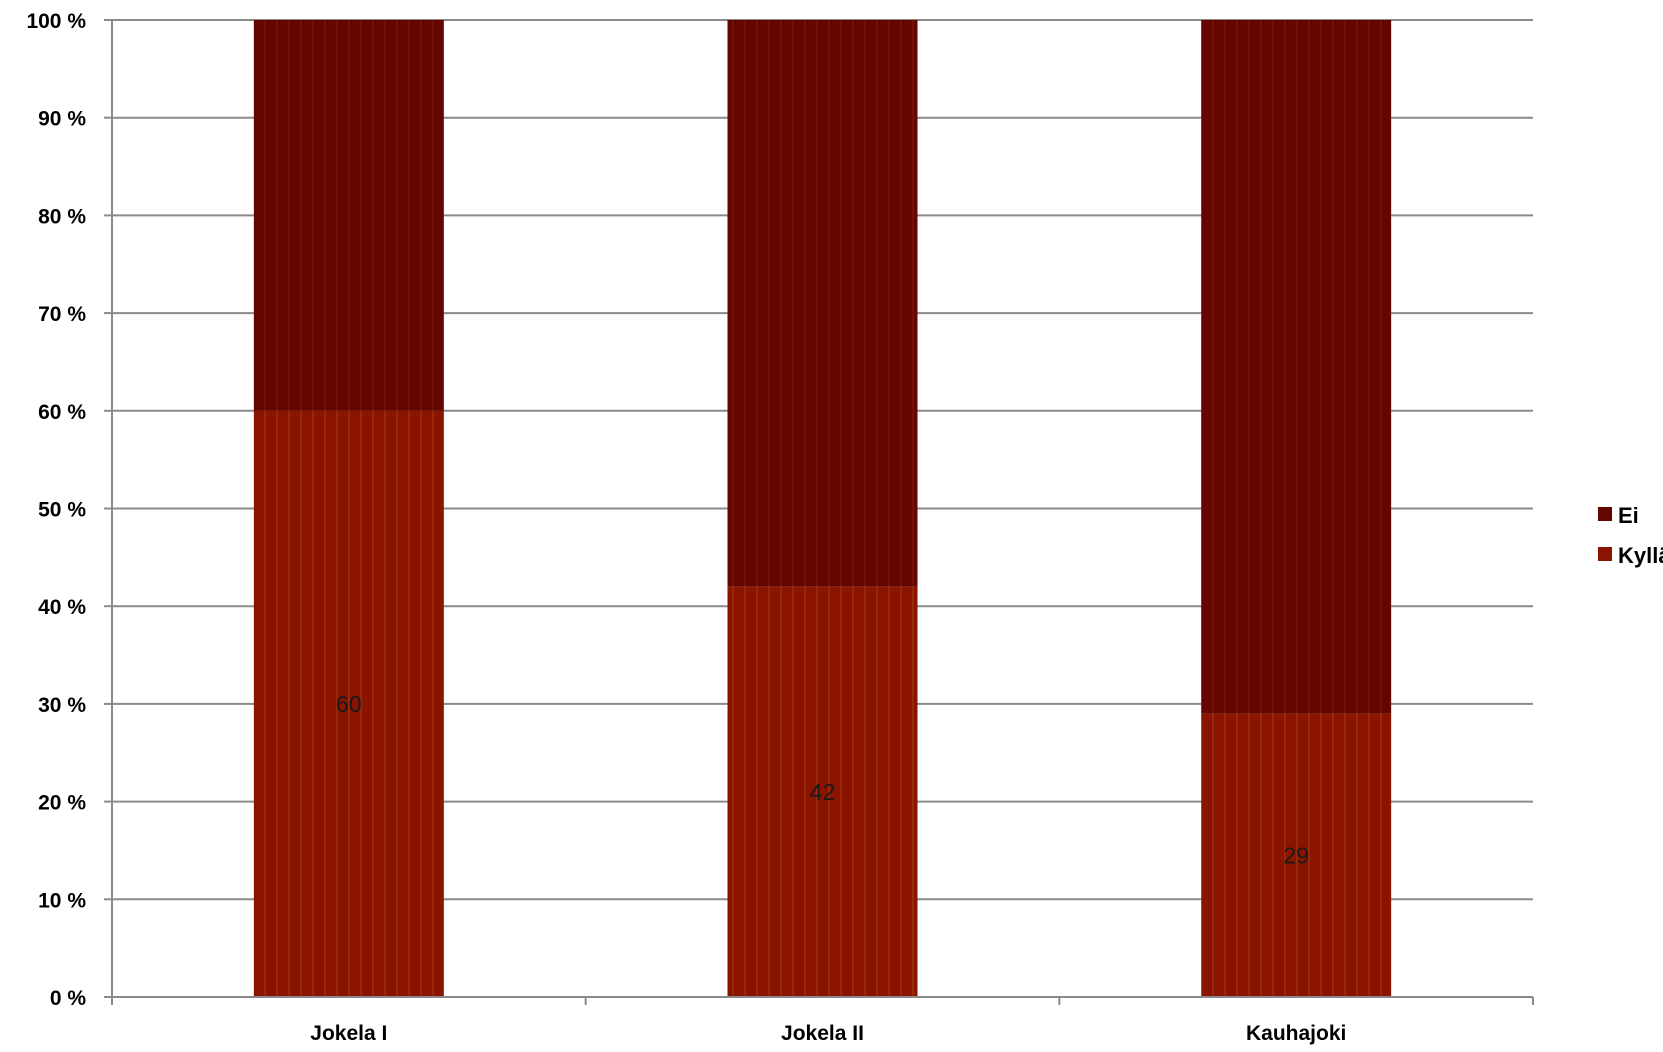 Image resolution: width=1663 pixels, height=1052 pixels. Describe the element at coordinates (822, 1033) in the screenshot. I see `x-tick-label: Jokela II` at that location.